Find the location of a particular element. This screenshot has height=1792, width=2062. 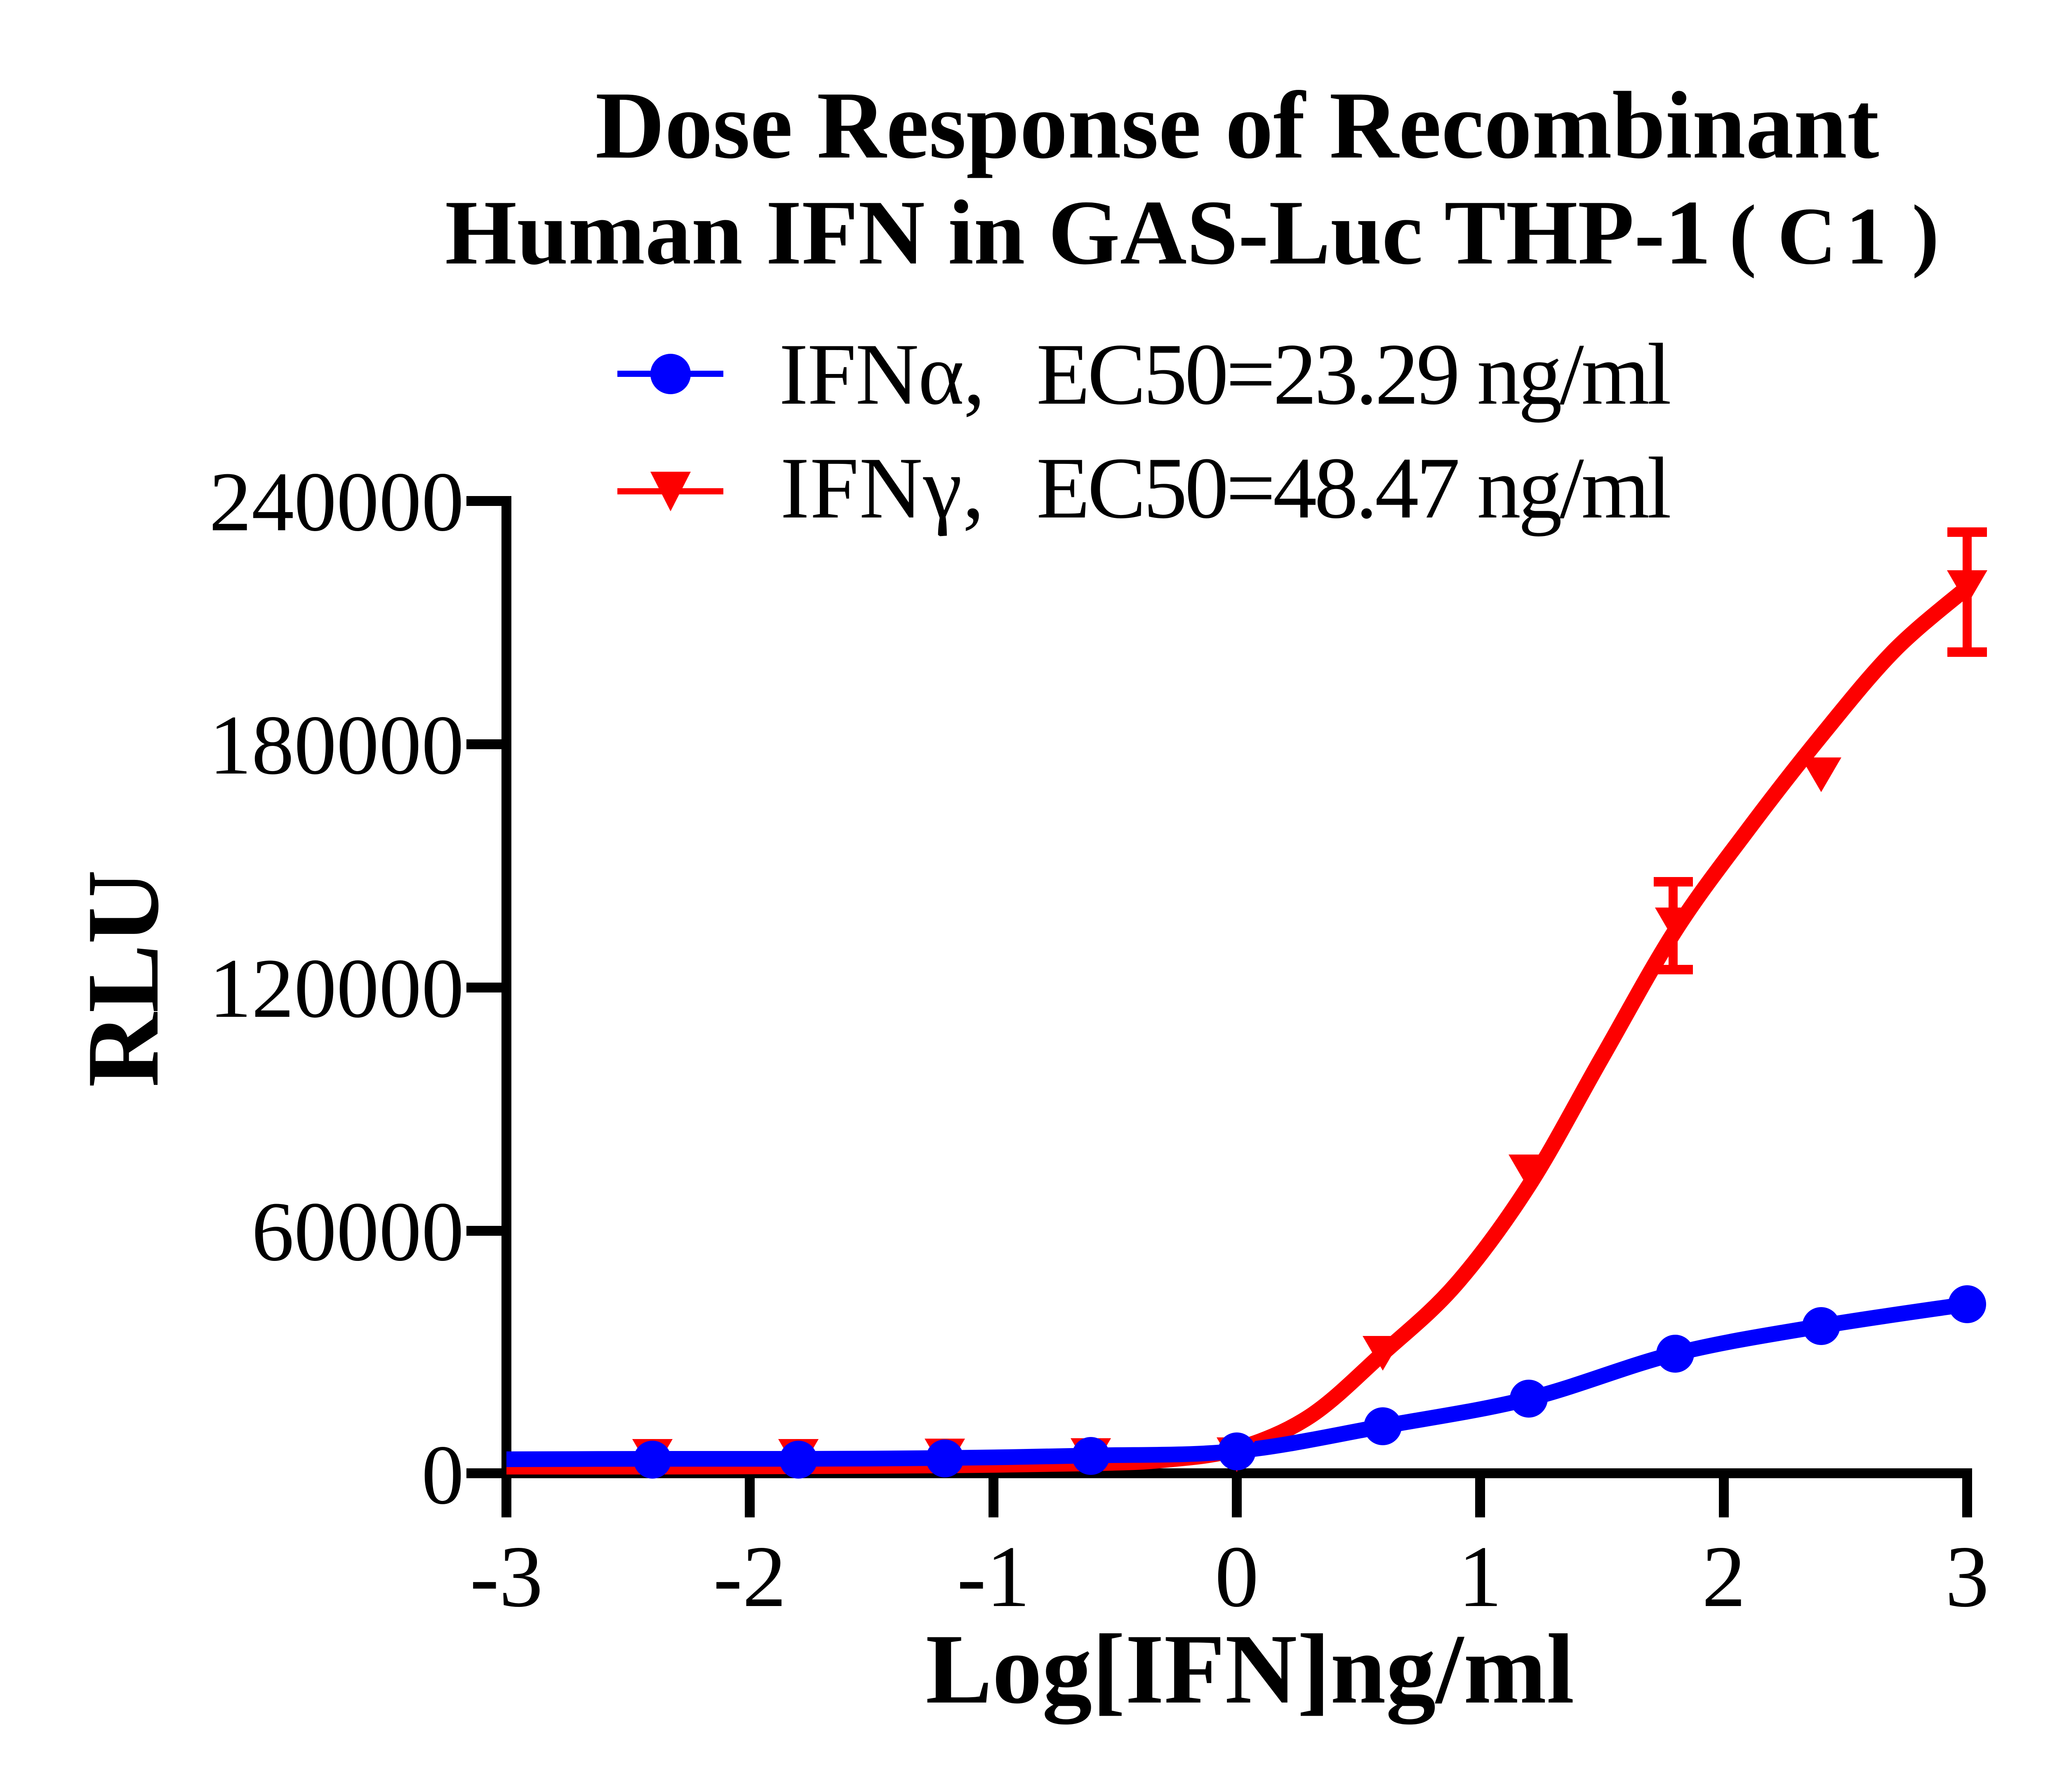

svg-text: EC50=23.29 ng/ml is located at coordinates (1353, 374).